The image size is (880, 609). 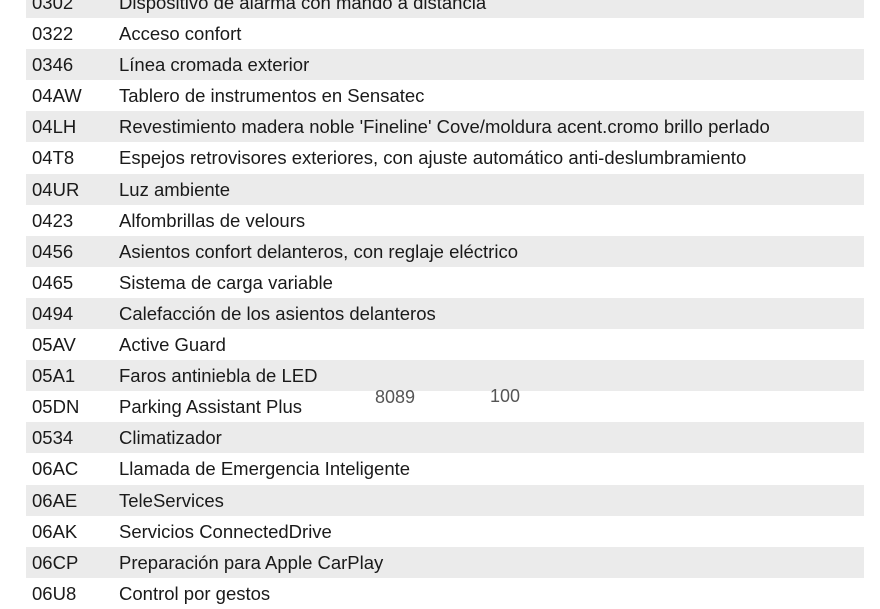 What do you see at coordinates (395, 397) in the screenshot?
I see `overlay-number-8089: 8089` at bounding box center [395, 397].